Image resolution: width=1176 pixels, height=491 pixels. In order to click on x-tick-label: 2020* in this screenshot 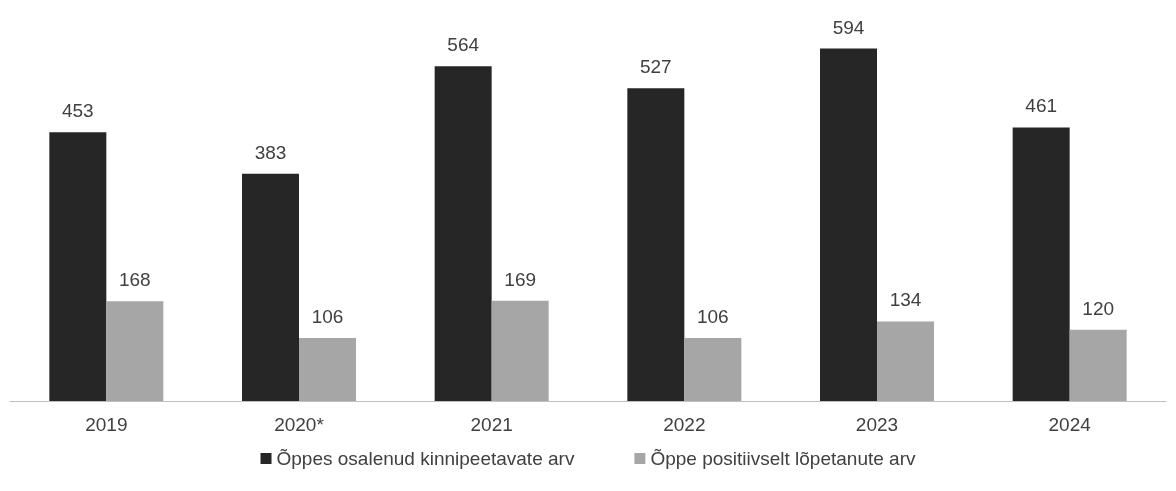, I will do `click(299, 424)`.